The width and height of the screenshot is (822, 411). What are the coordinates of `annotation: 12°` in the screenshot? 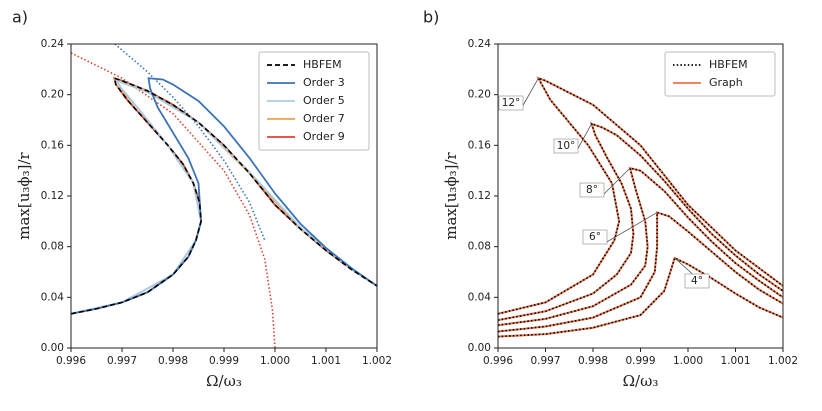 It's located at (511, 103).